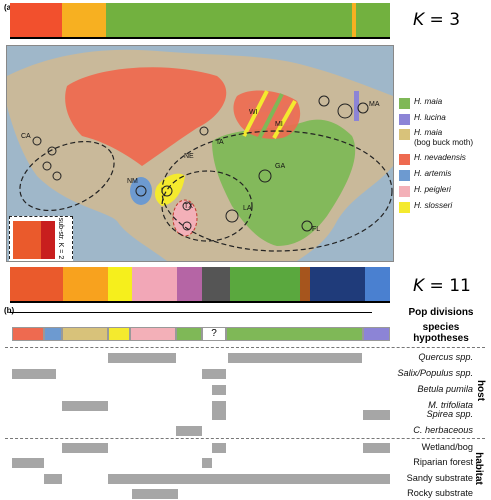  I want to click on k3-segment-mixed, so click(354, 20).